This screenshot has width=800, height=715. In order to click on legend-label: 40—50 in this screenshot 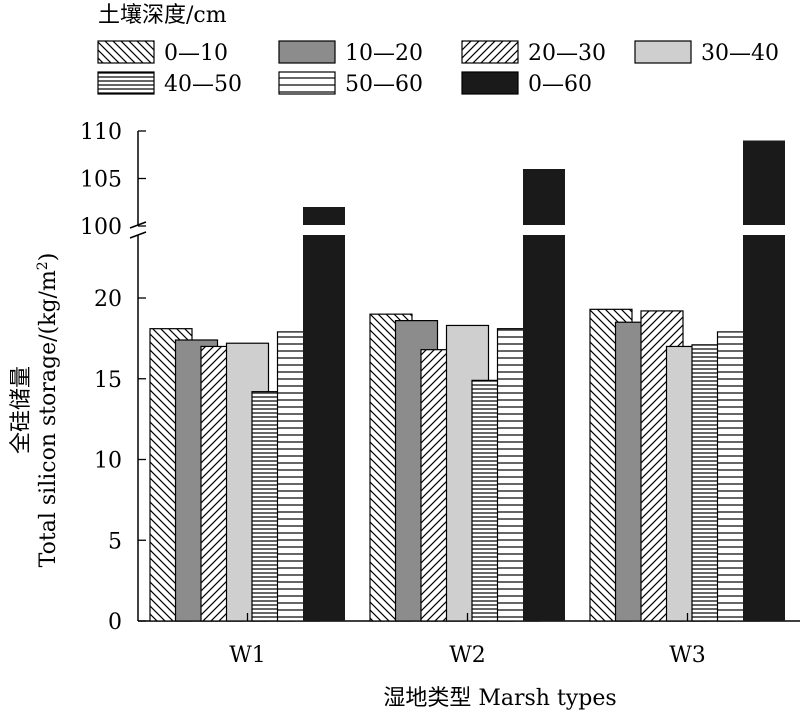, I will do `click(203, 84)`.